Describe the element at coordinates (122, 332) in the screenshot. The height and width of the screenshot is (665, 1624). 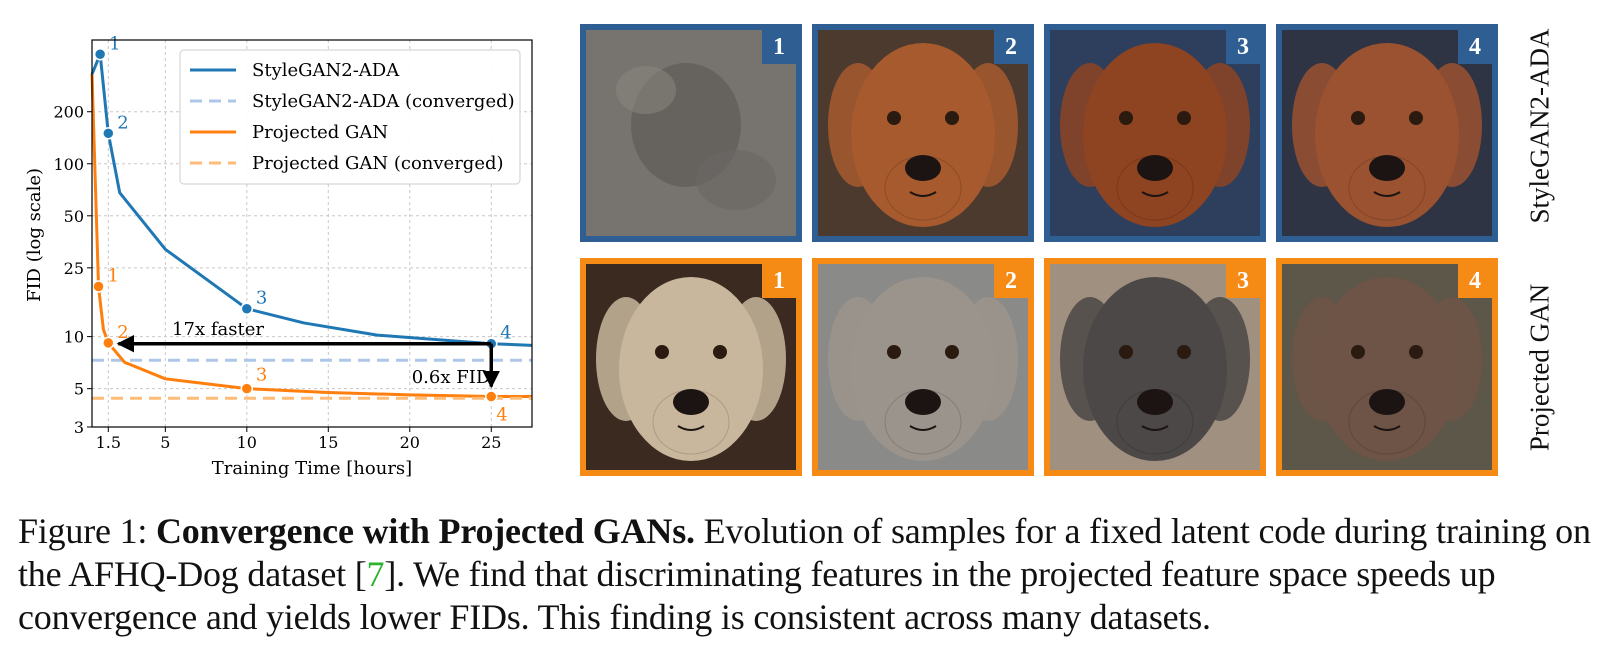
I see `marker-label-5: 2` at that location.